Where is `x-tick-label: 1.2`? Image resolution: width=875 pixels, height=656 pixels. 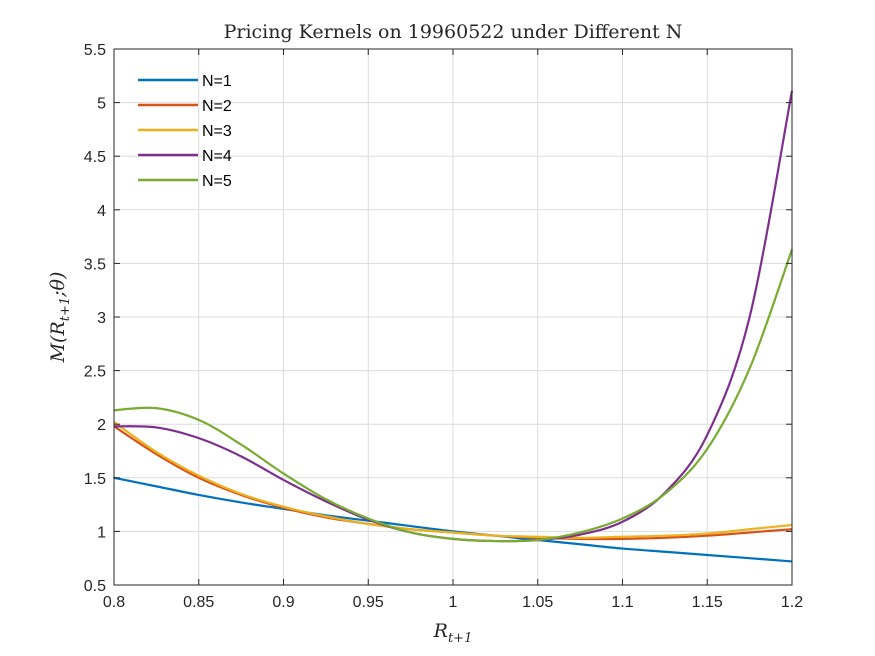
x-tick-label: 1.2 is located at coordinates (792, 602).